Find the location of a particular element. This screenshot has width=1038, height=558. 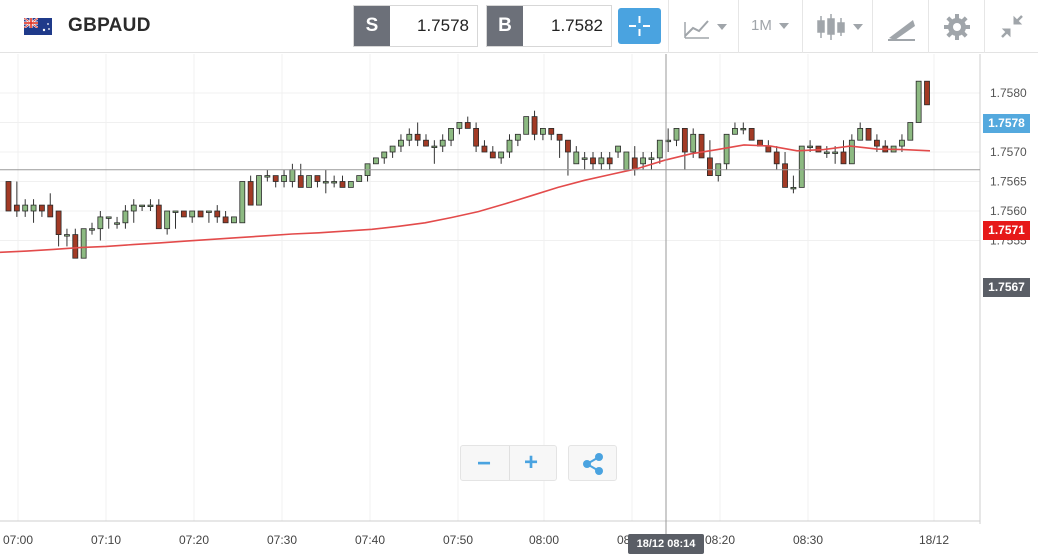

y-axis-tick-label: 1.7560 is located at coordinates (1008, 211).